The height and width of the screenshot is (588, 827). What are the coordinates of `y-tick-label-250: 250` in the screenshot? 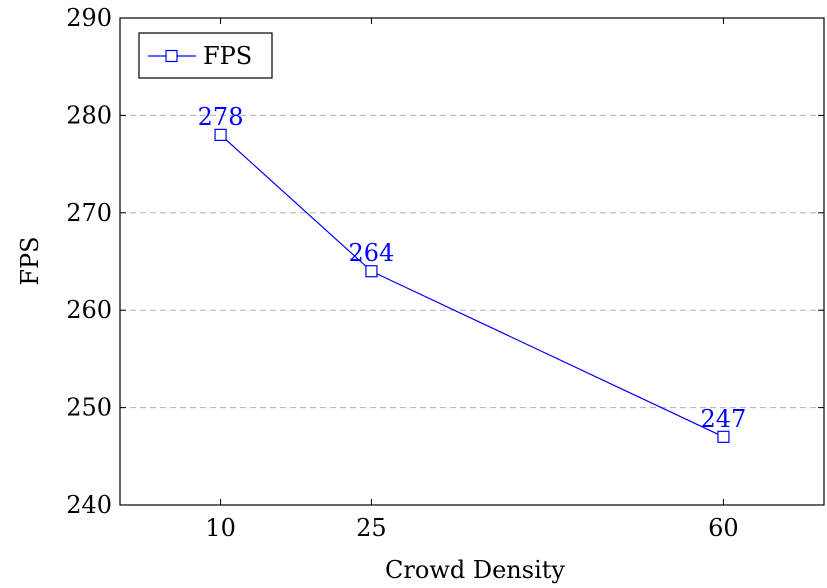 It's located at (89, 408).